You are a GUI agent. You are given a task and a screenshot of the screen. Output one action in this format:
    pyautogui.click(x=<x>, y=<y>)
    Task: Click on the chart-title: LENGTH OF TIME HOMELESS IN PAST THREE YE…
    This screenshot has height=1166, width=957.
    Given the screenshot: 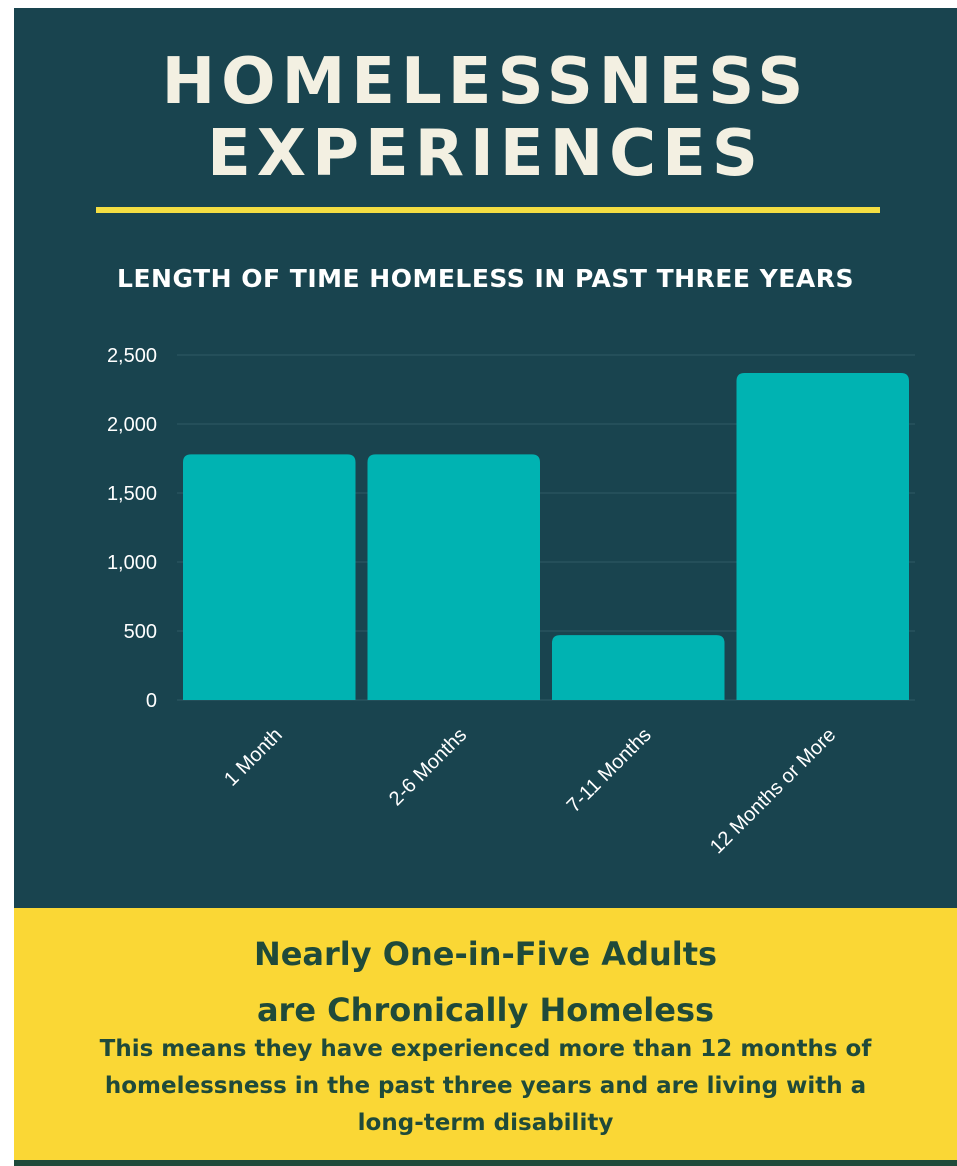 What is the action you would take?
    pyautogui.click(x=485, y=278)
    